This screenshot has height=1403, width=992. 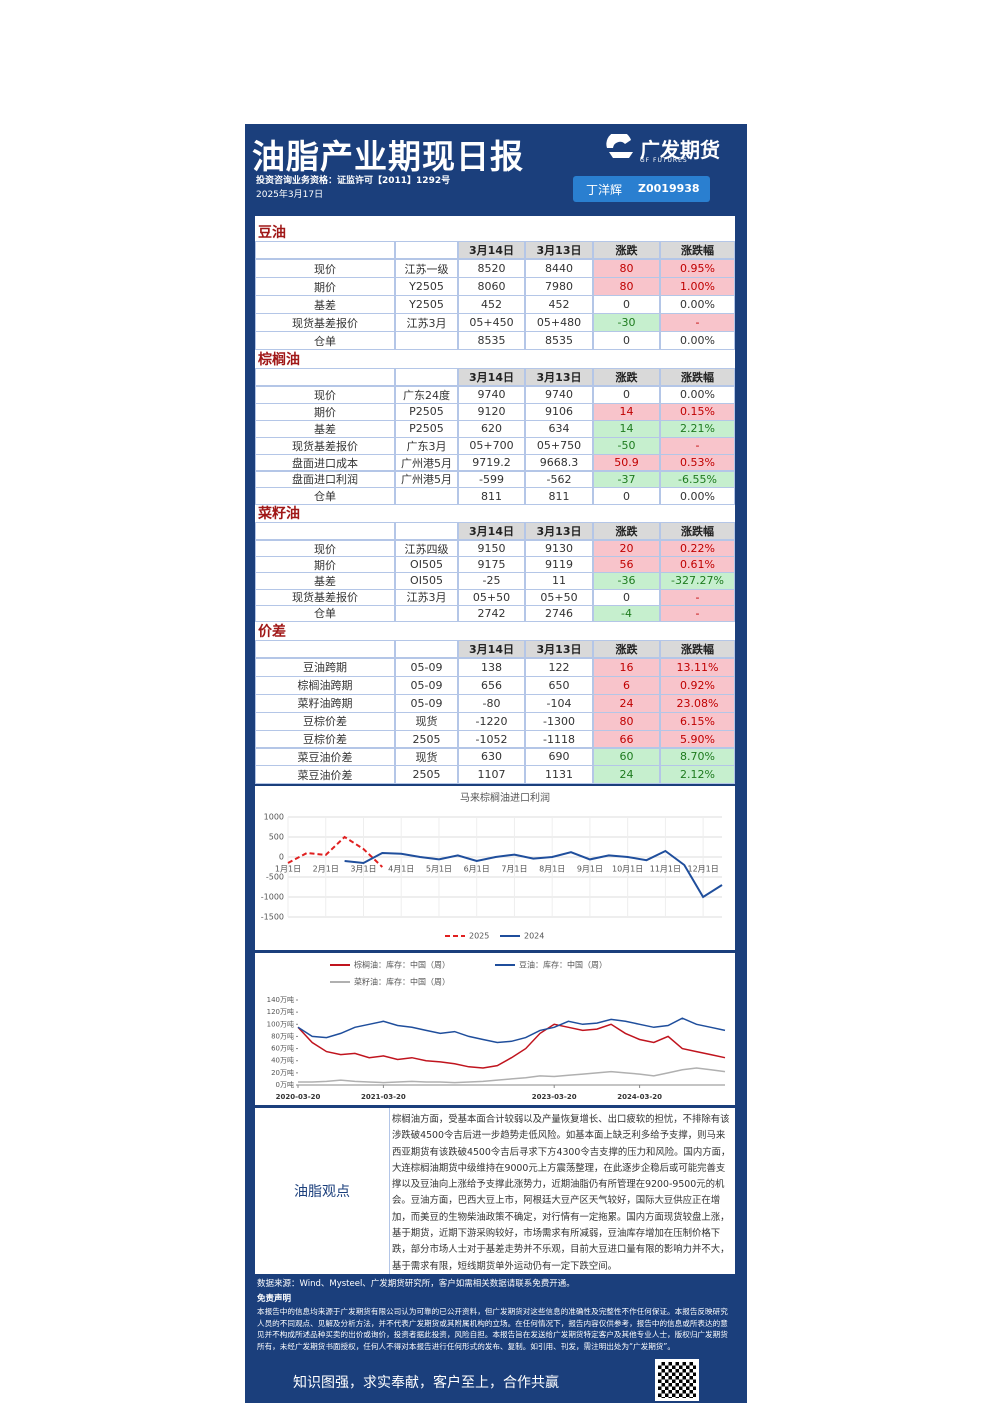 What do you see at coordinates (426, 462) in the screenshot?
I see `table-cell: 广州港5月` at bounding box center [426, 462].